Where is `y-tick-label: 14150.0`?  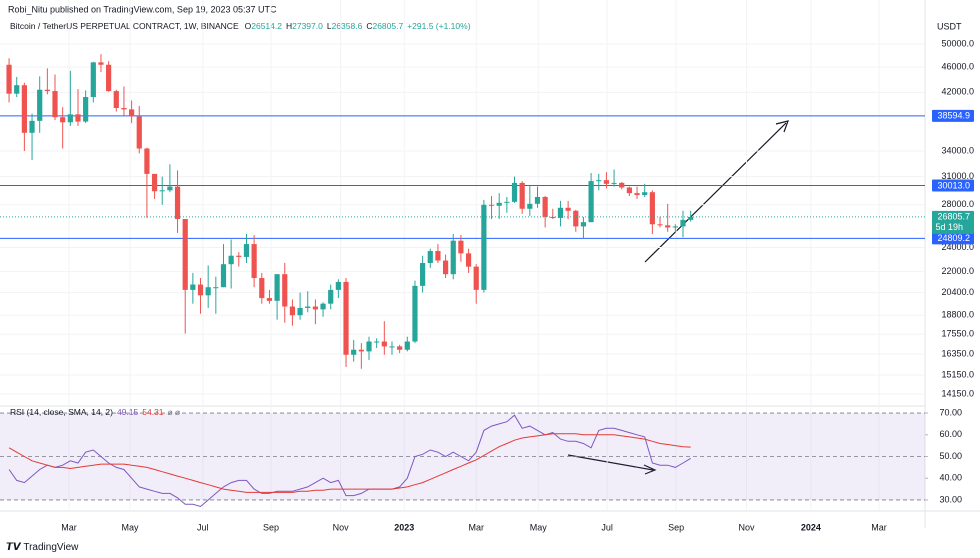 y-tick-label: 14150.0 is located at coordinates (957, 393).